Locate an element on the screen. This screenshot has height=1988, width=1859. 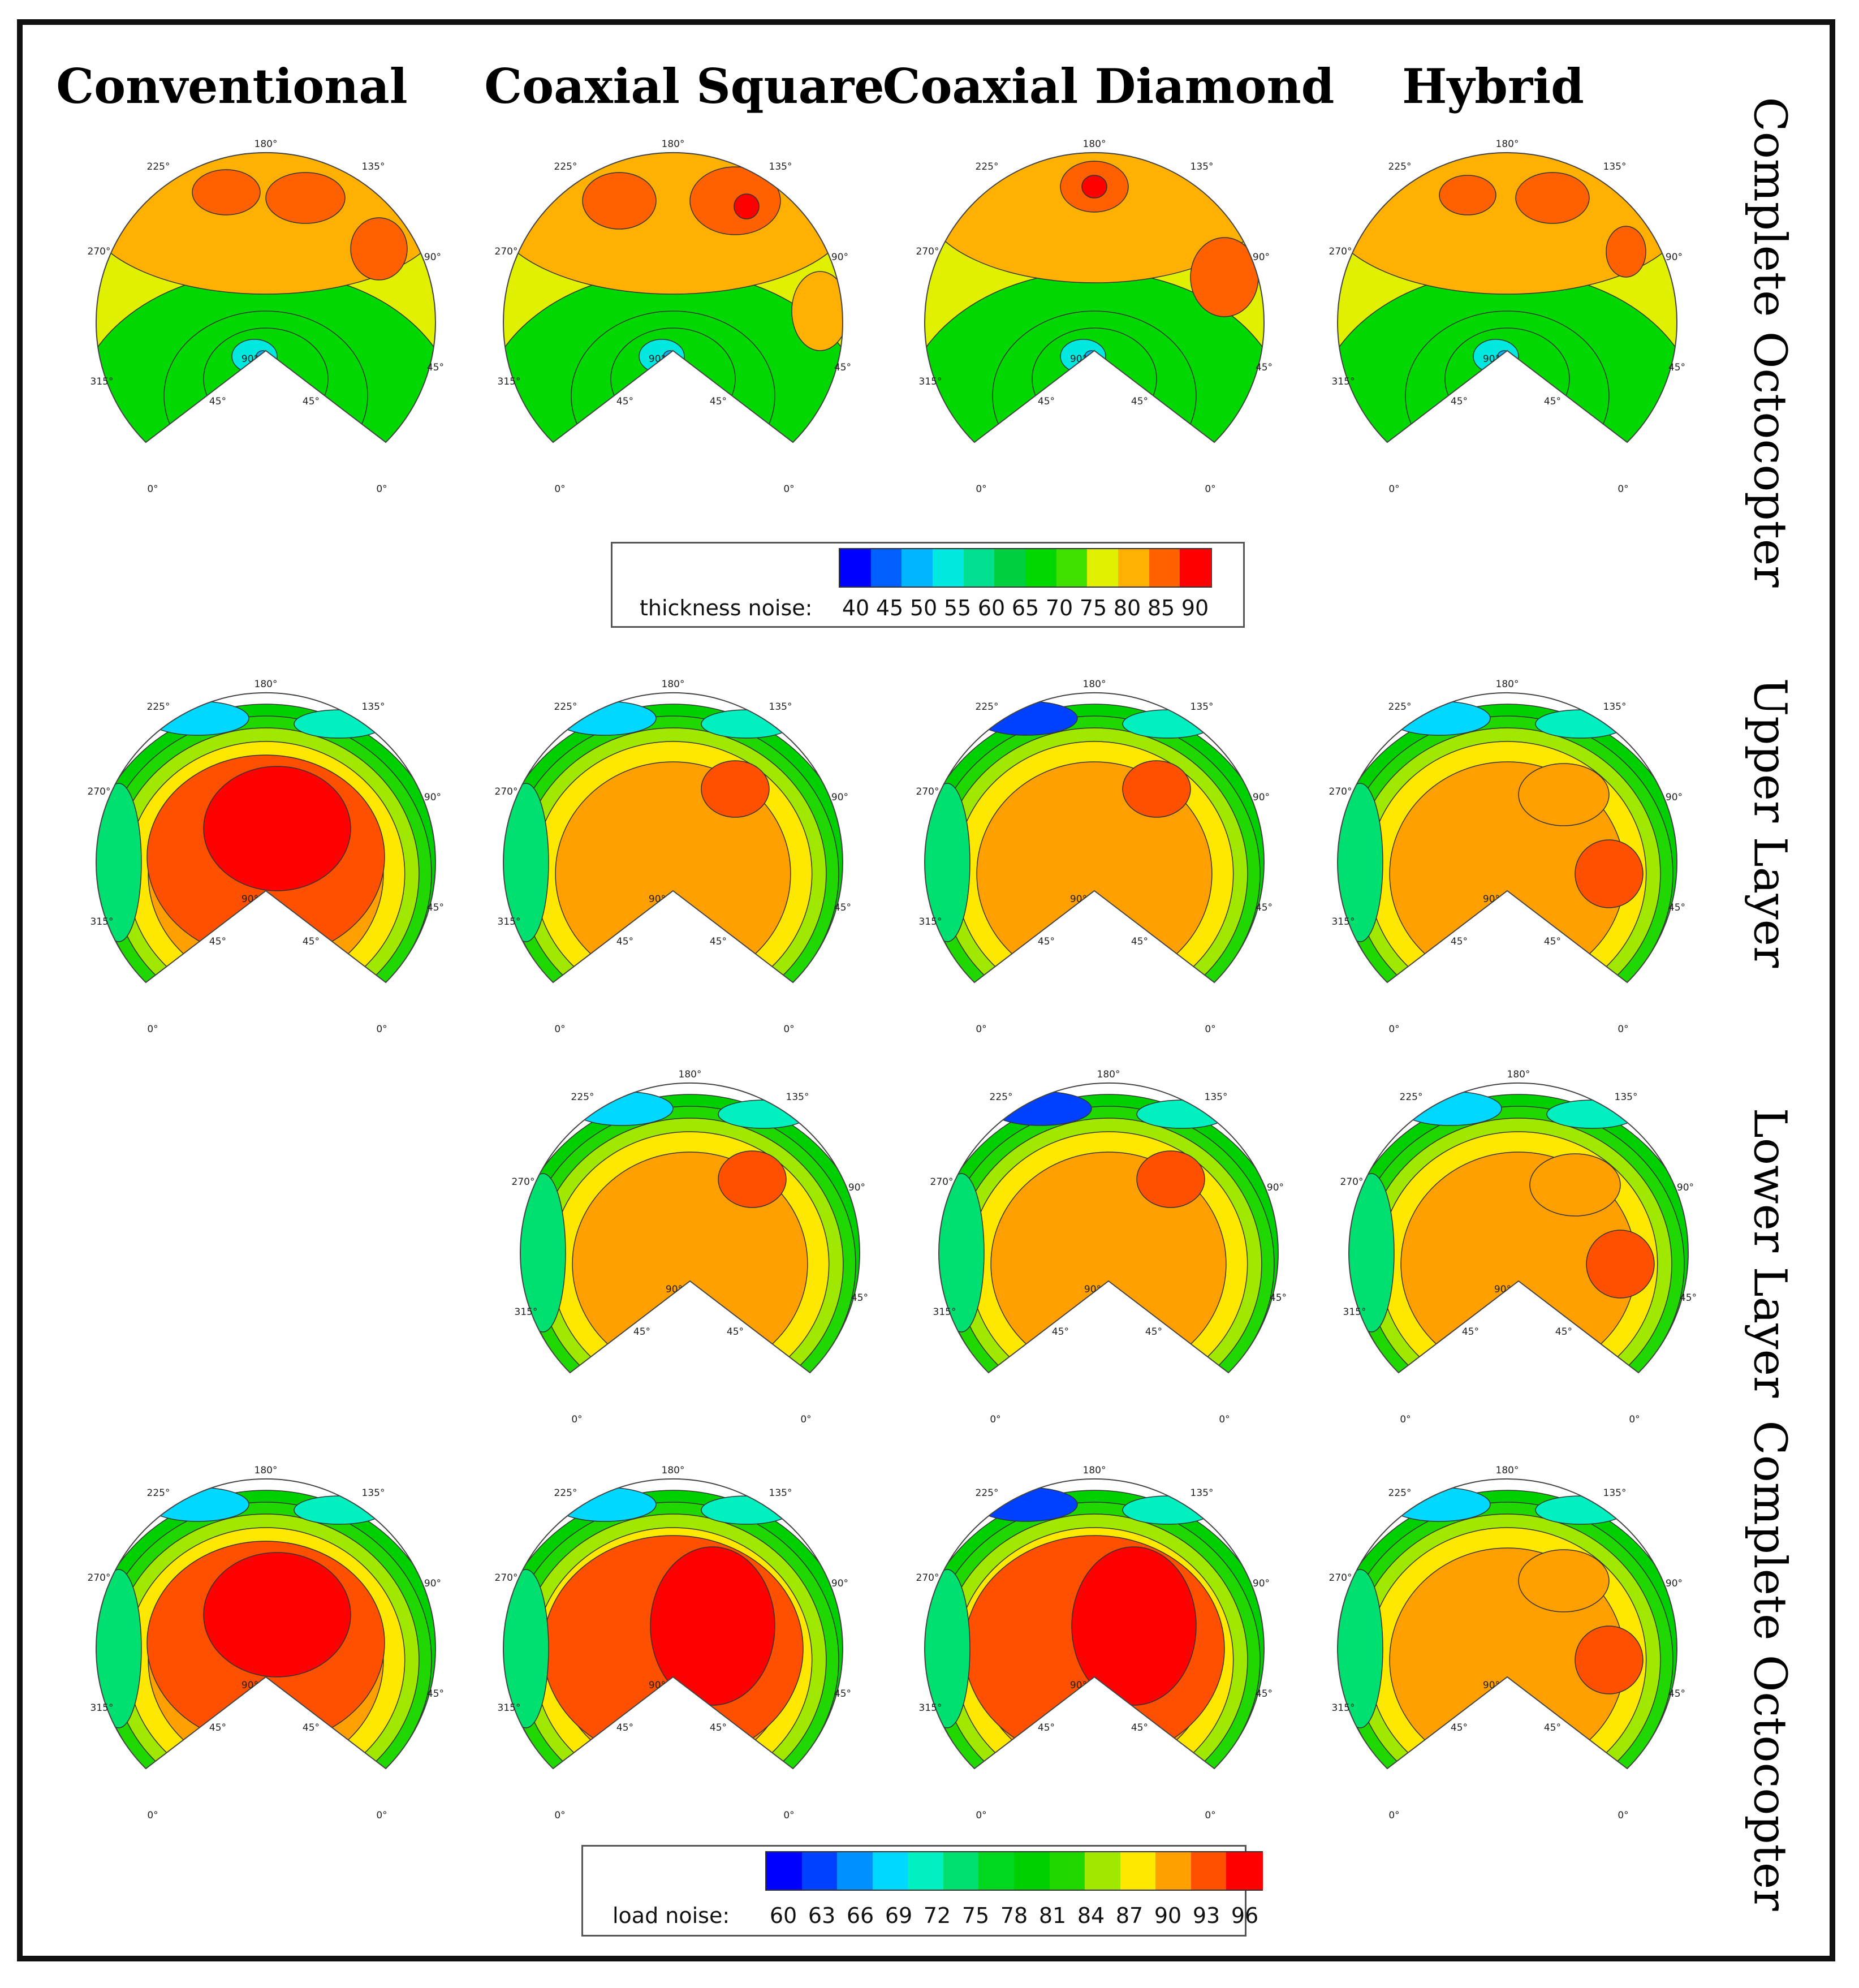
legend-tick-label: 85 is located at coordinates (1161, 608).